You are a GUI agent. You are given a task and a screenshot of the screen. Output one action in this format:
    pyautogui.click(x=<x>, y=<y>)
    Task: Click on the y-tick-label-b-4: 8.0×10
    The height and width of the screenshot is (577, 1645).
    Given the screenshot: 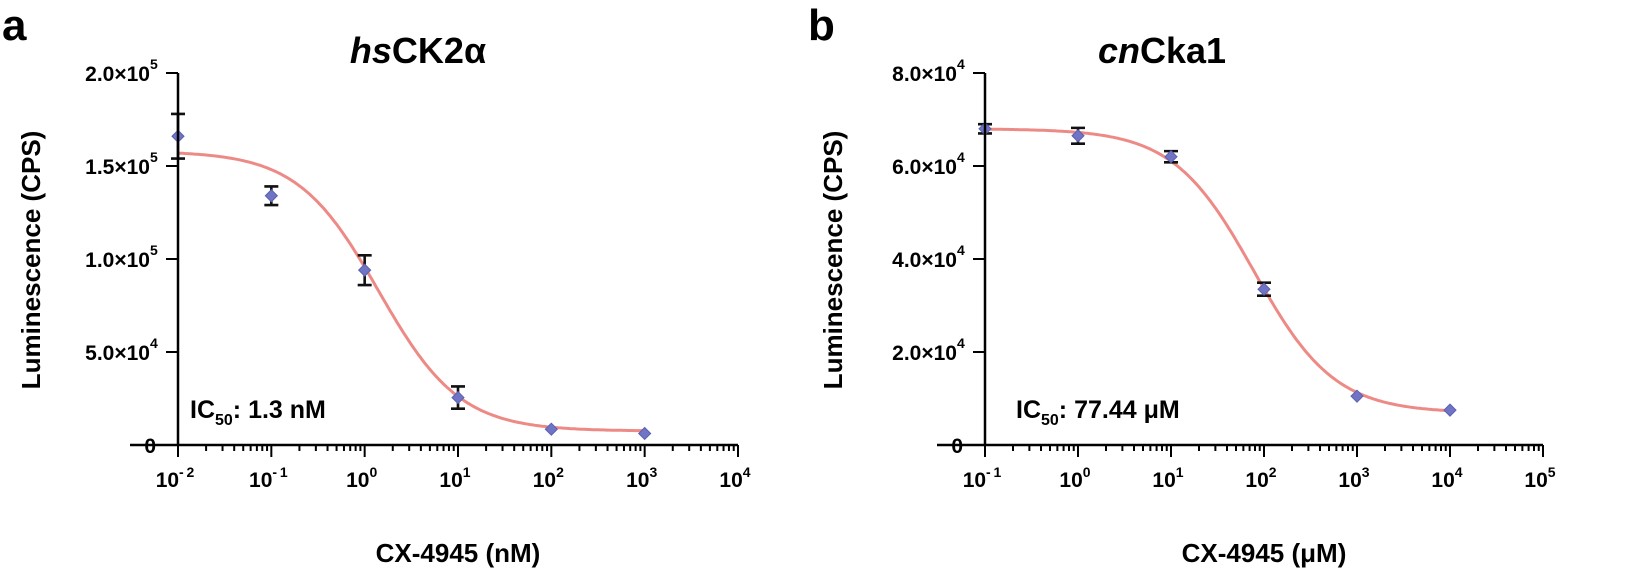 What is the action you would take?
    pyautogui.click(x=924, y=74)
    